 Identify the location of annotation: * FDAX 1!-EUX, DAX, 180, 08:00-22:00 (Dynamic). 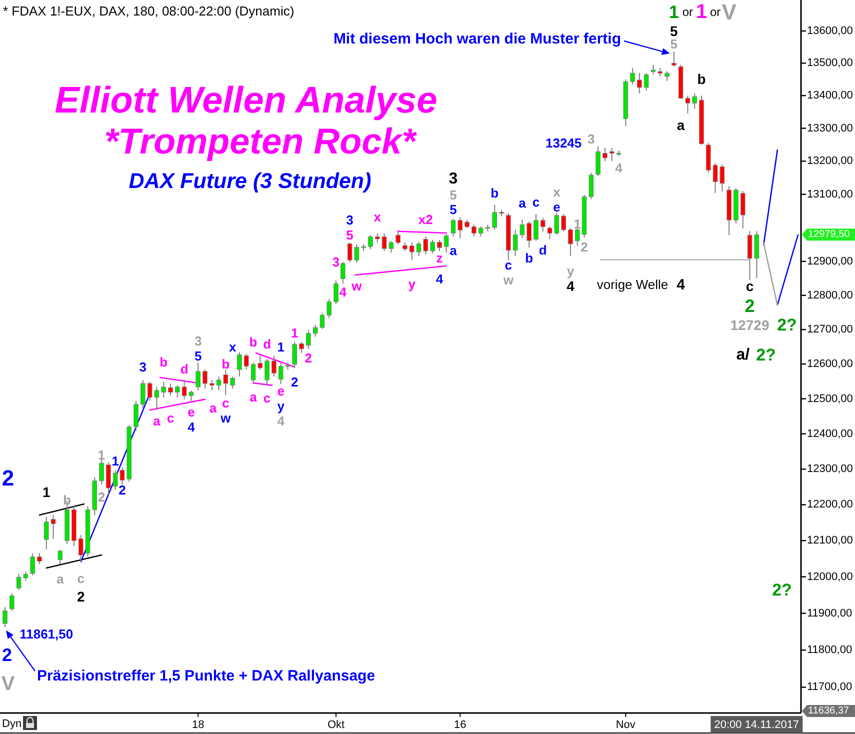
(148, 11).